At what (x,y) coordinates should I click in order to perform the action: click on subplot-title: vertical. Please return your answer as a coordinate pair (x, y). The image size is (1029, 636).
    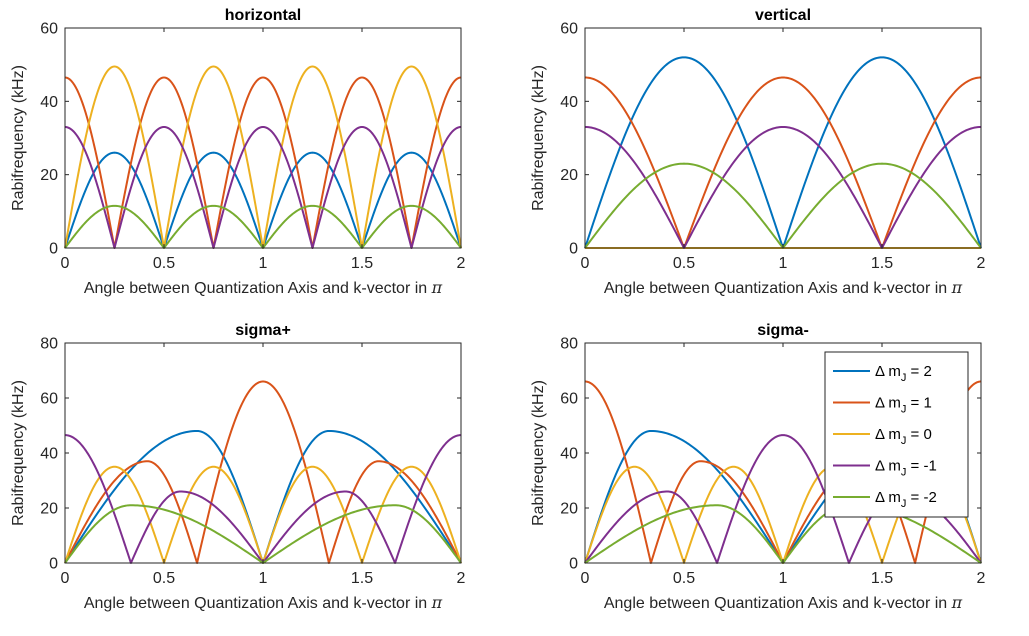
    Looking at the image, I should click on (783, 15).